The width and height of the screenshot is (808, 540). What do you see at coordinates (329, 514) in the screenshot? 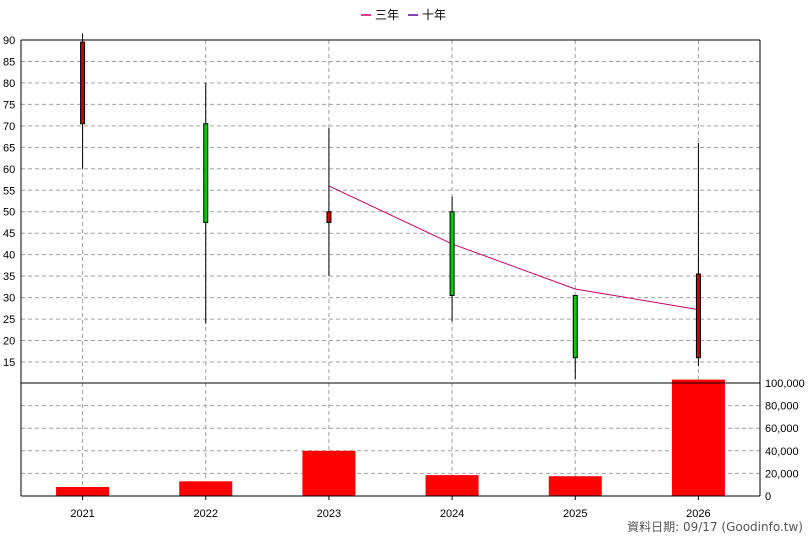
I see `x-tick-label: 2023` at bounding box center [329, 514].